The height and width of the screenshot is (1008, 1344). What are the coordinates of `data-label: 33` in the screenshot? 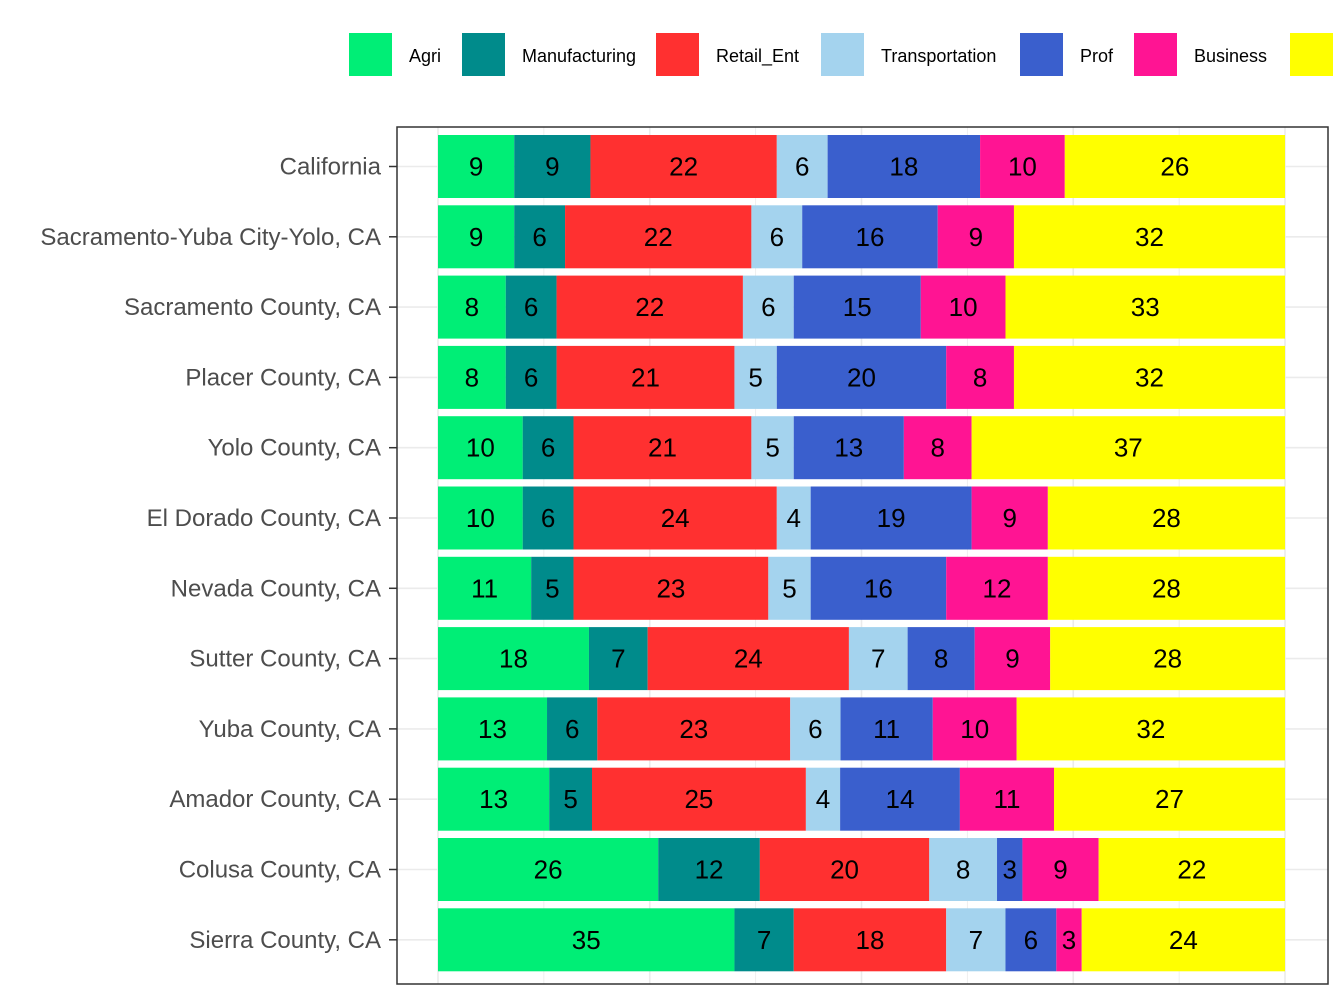 It's located at (1145, 307).